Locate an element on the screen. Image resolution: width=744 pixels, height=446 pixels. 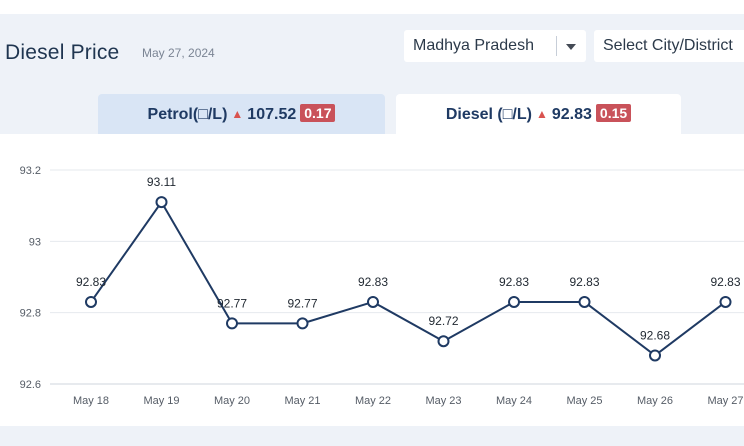
tab-diesel: Diesel (□/L) ▲ 92.83 0.15 is located at coordinates (538, 114).